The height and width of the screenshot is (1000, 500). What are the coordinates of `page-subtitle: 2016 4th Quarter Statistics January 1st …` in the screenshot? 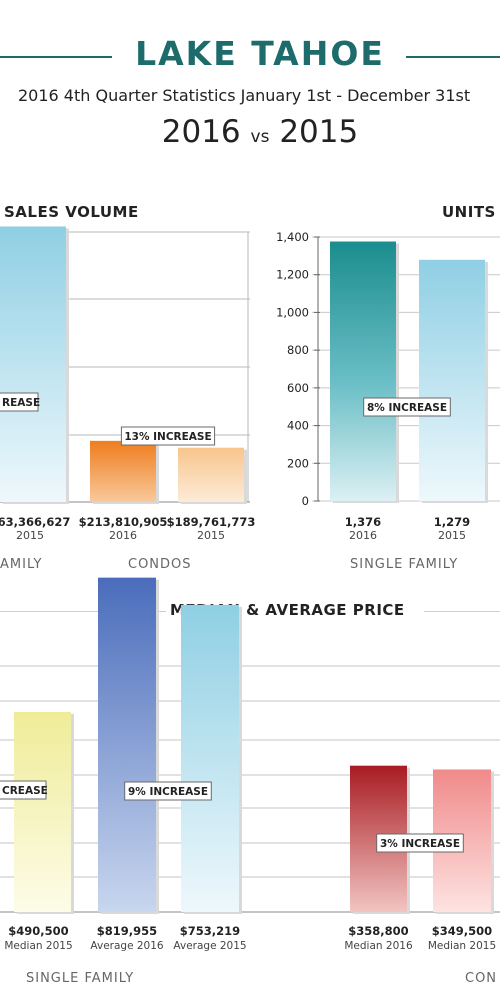 It's located at (244, 95).